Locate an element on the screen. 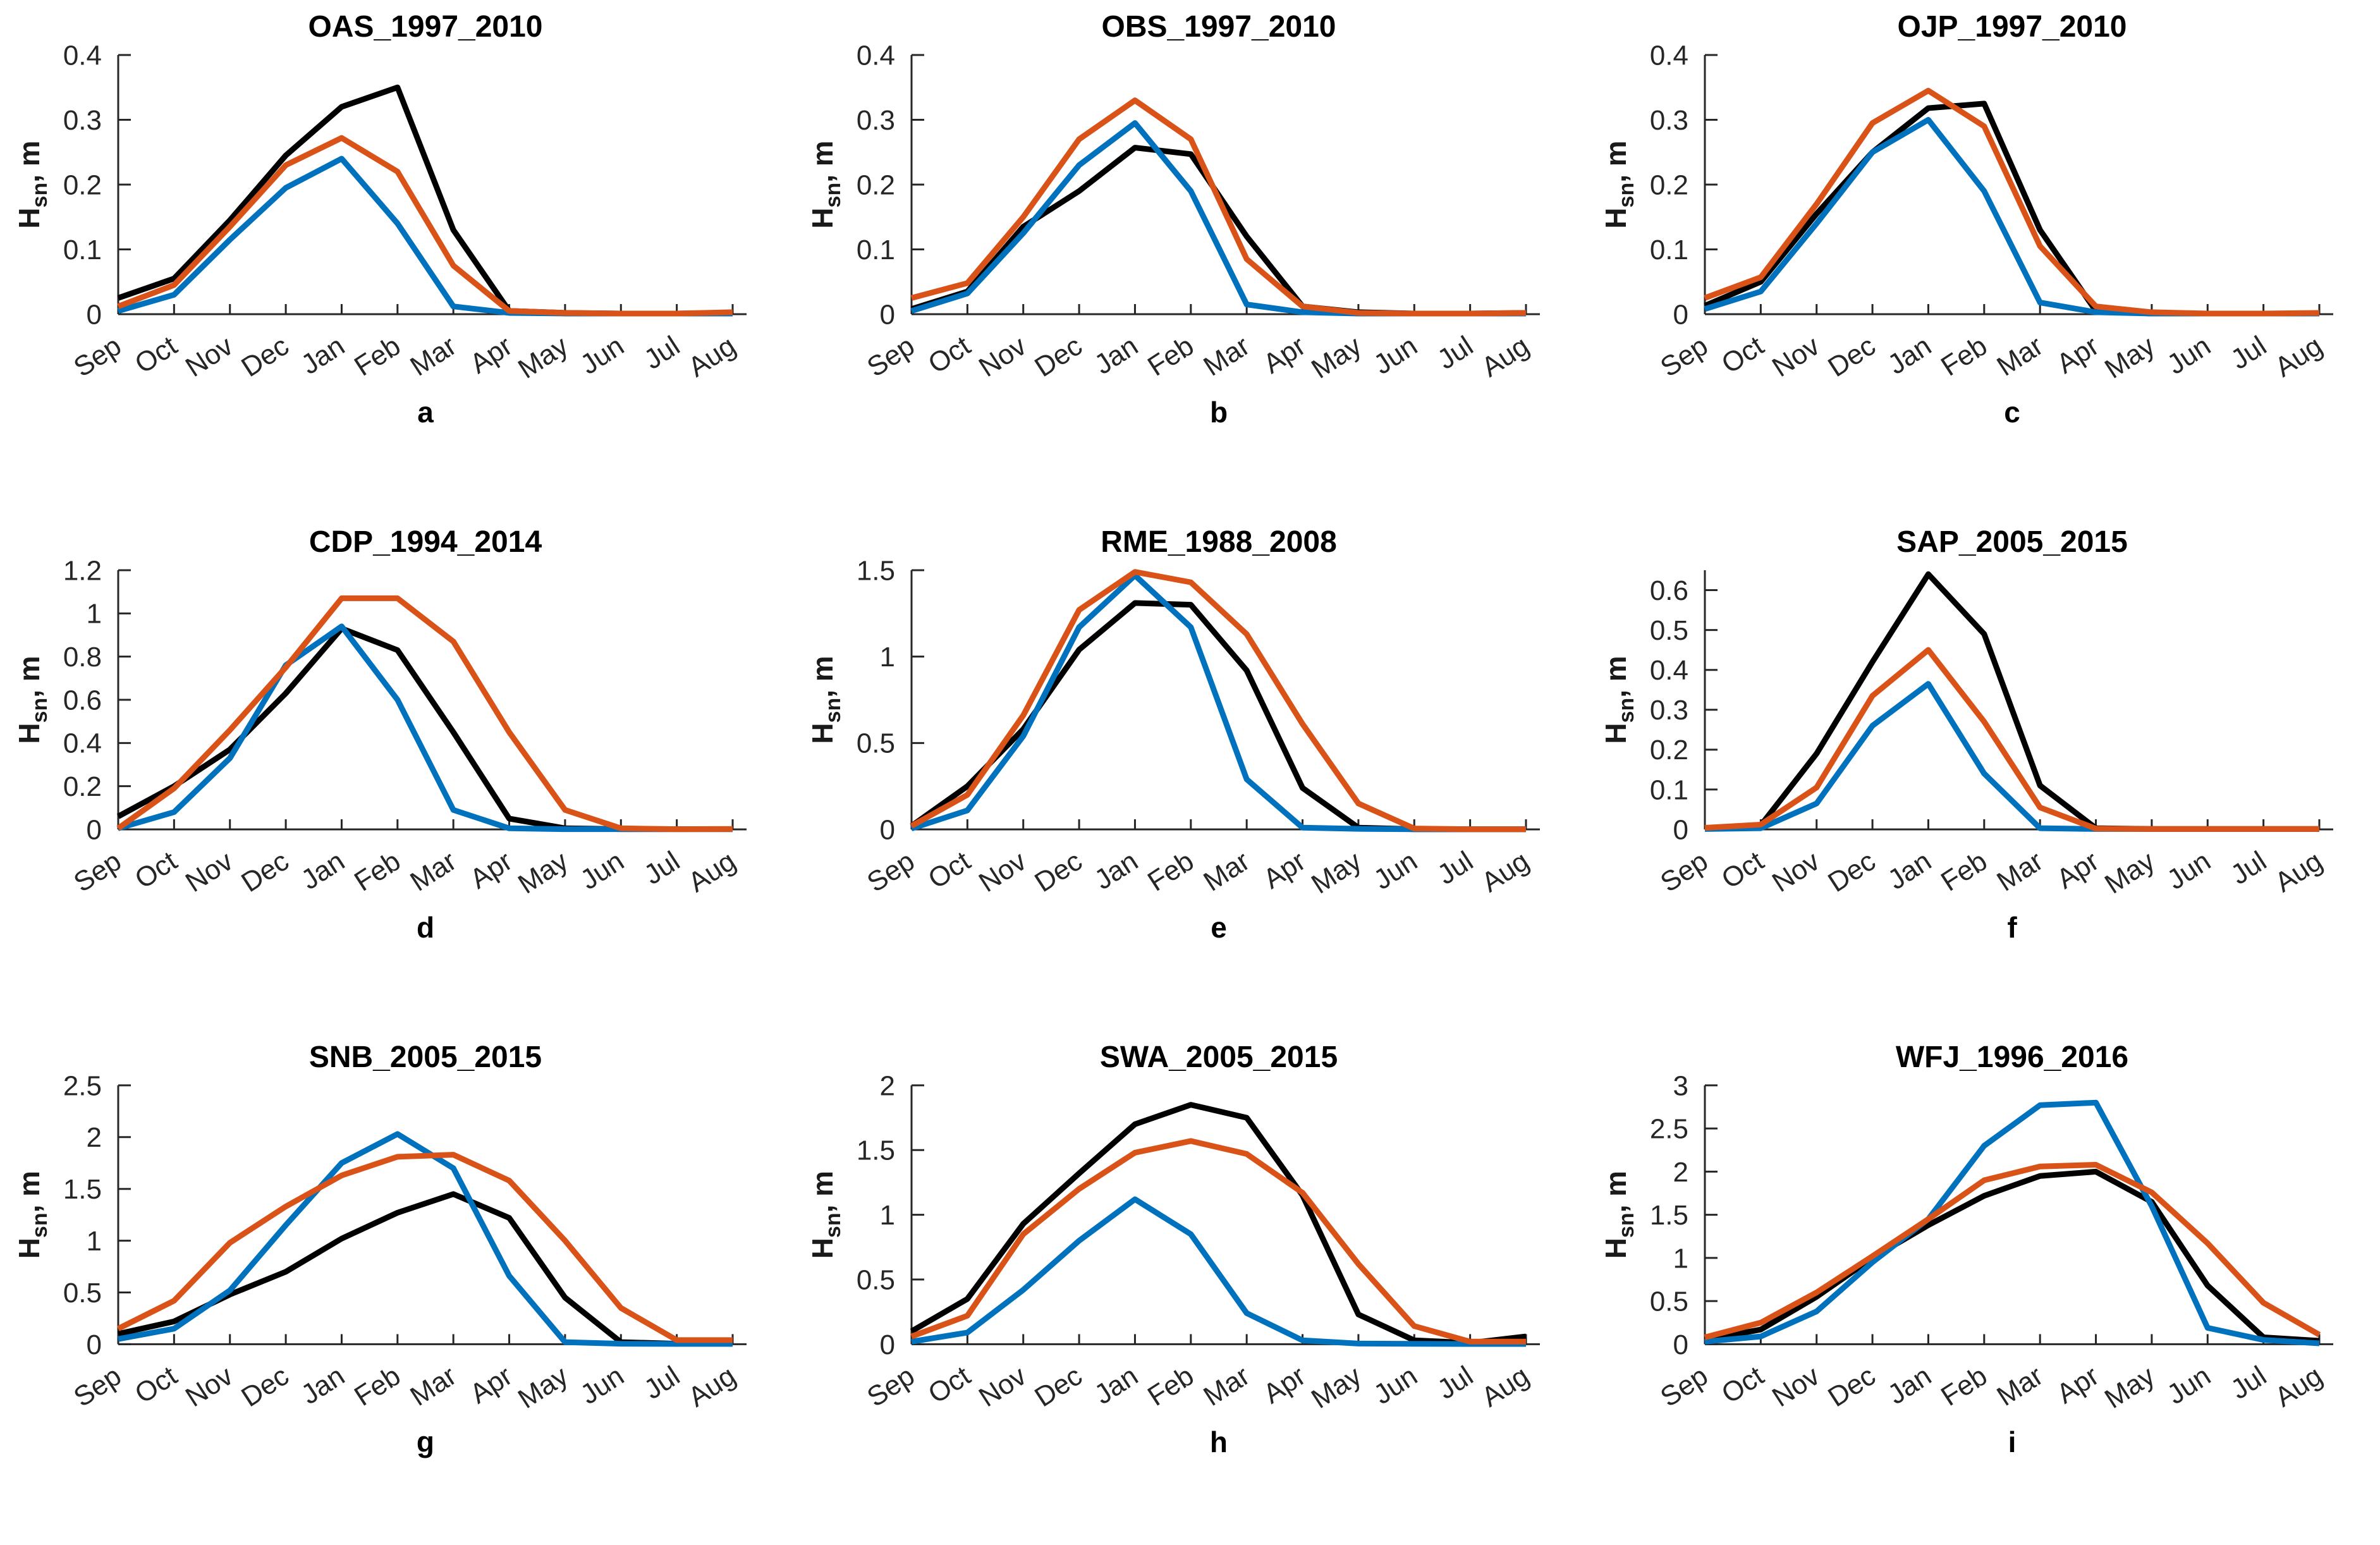  y-tick-label: 0.8 is located at coordinates (82, 657).